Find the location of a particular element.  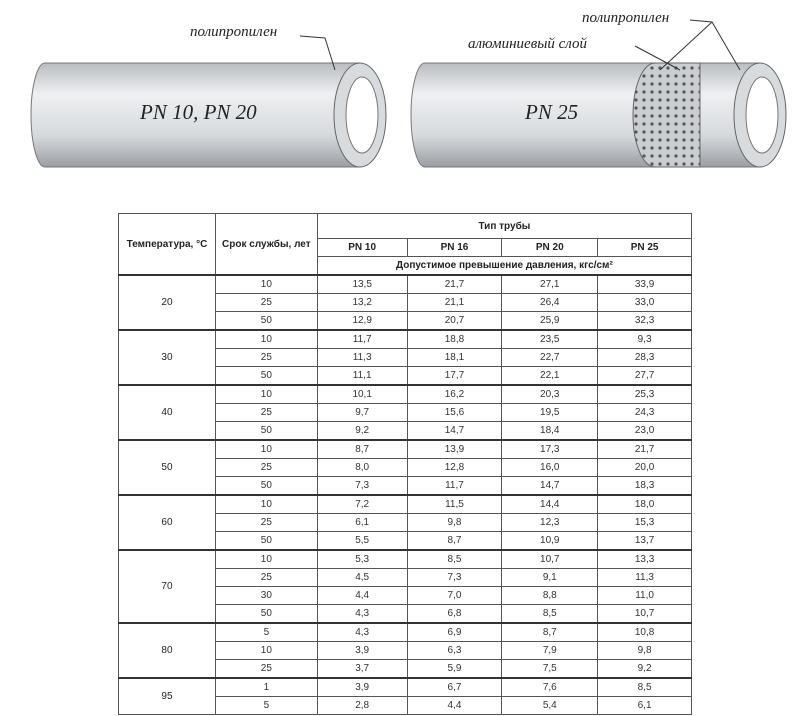

pressure-cell: 6,3 is located at coordinates (454, 650).